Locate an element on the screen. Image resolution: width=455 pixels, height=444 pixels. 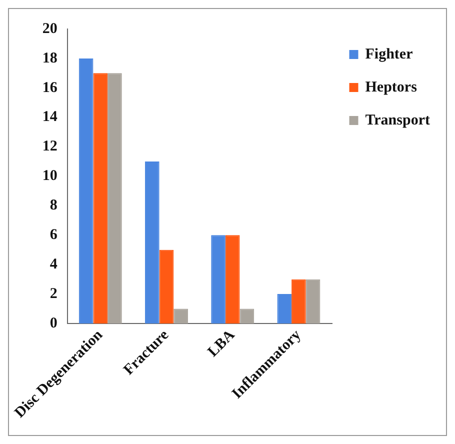
y-tick-label: 4 is located at coordinates (54, 264).